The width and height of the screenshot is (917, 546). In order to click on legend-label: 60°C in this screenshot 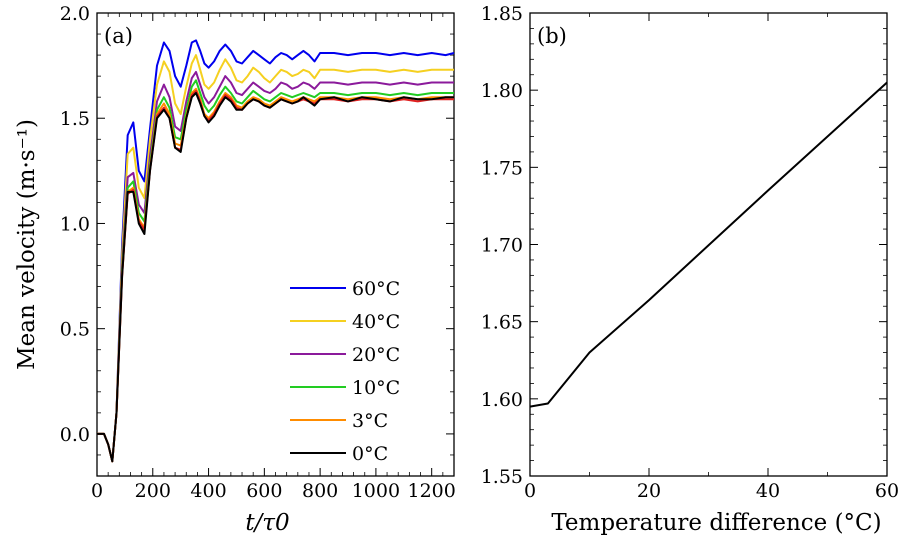, I will do `click(376, 289)`.